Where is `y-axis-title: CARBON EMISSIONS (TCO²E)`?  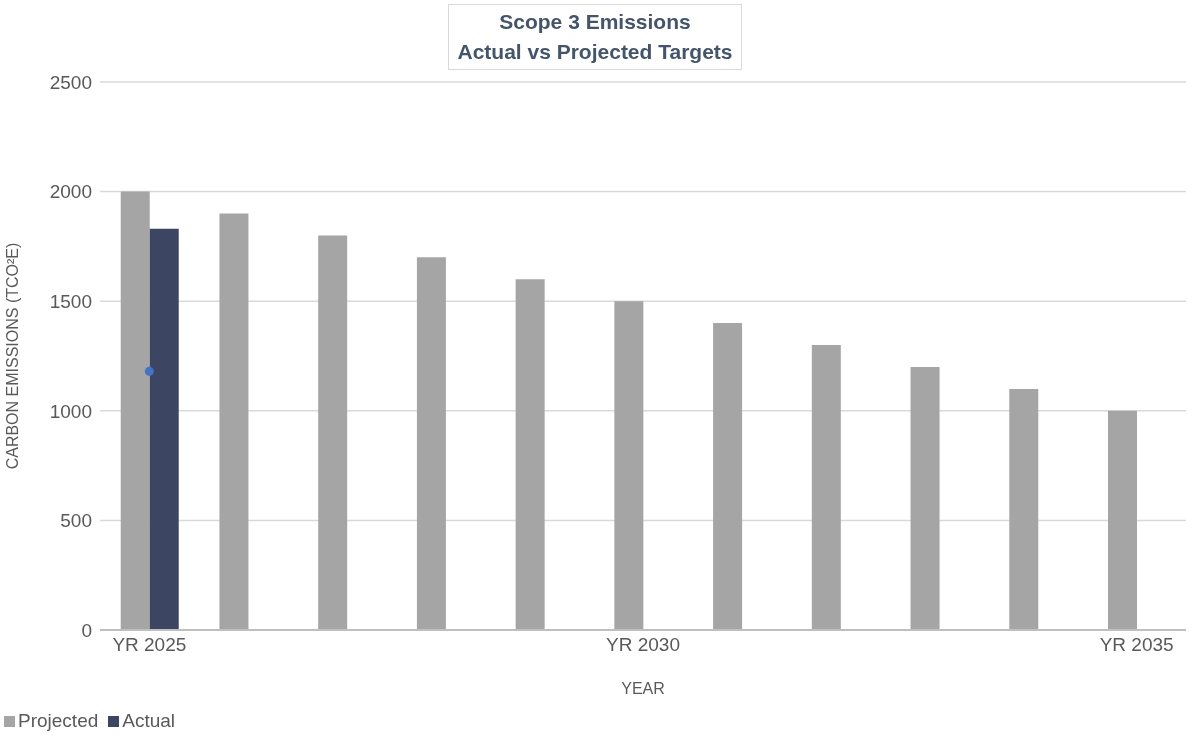
y-axis-title: CARBON EMISSIONS (TCO²E) is located at coordinates (12, 356).